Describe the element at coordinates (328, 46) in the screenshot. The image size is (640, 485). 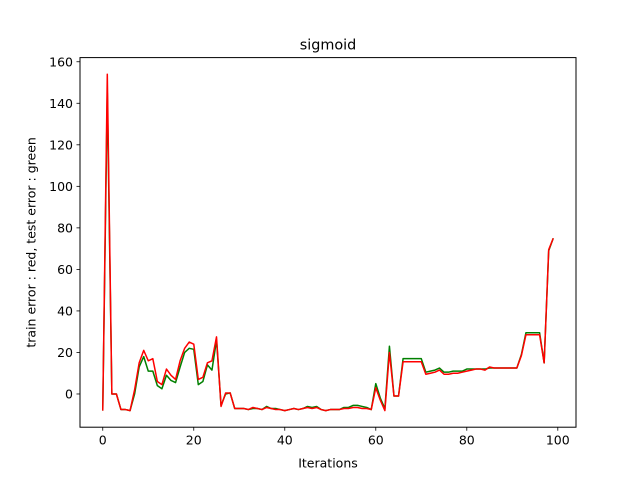
I see `chart-title: sigmoid` at that location.